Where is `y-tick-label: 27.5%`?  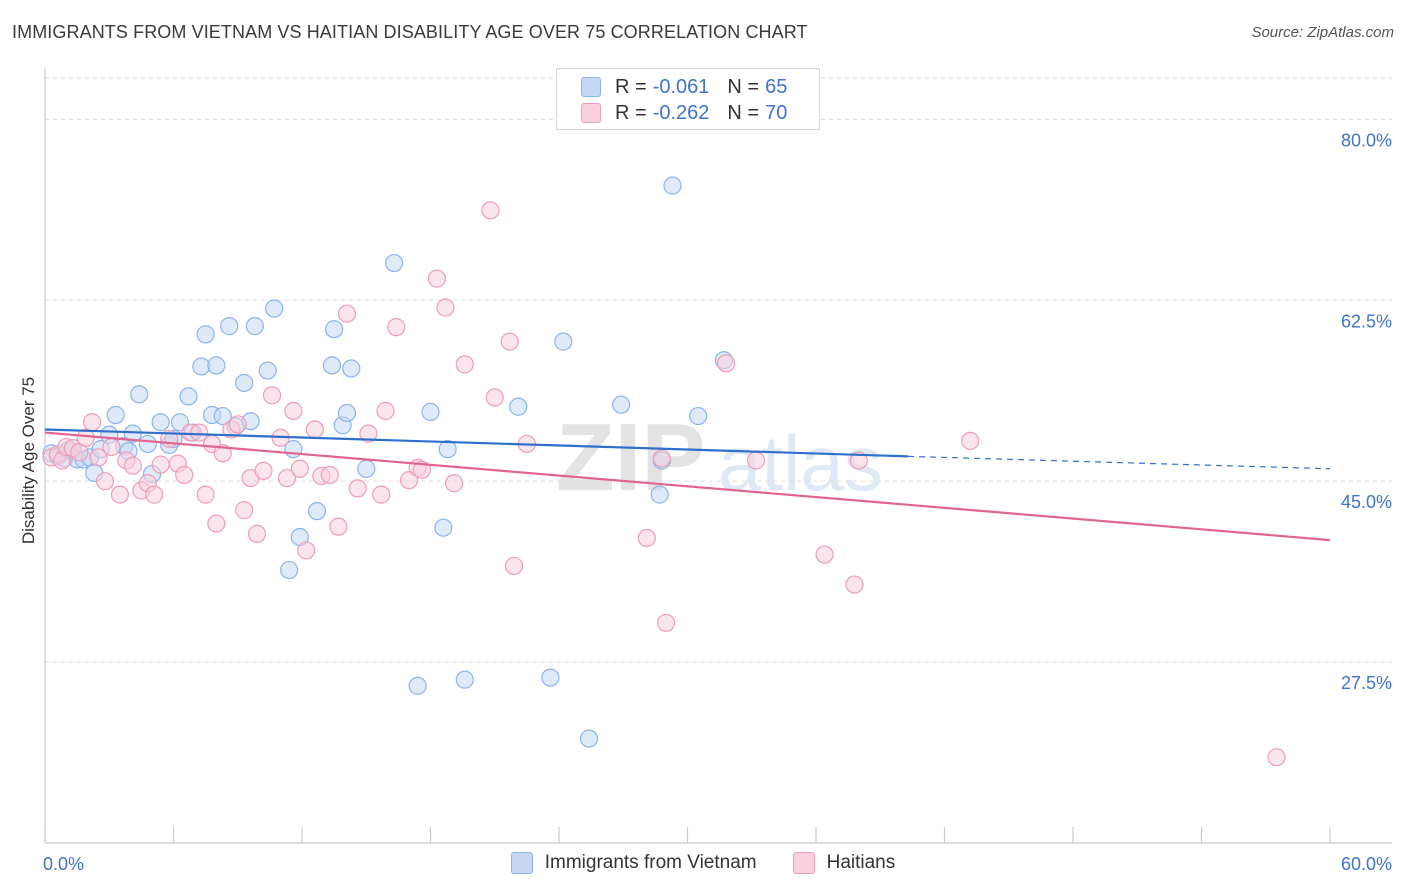
y-tick-label: 27.5% is located at coordinates (1366, 683).